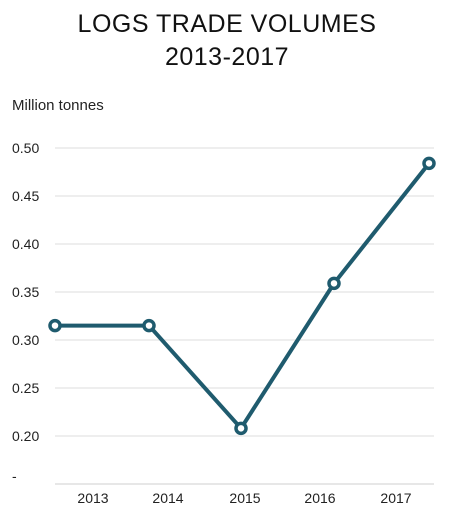  I want to click on y-tick-label: 0.45, so click(25, 196).